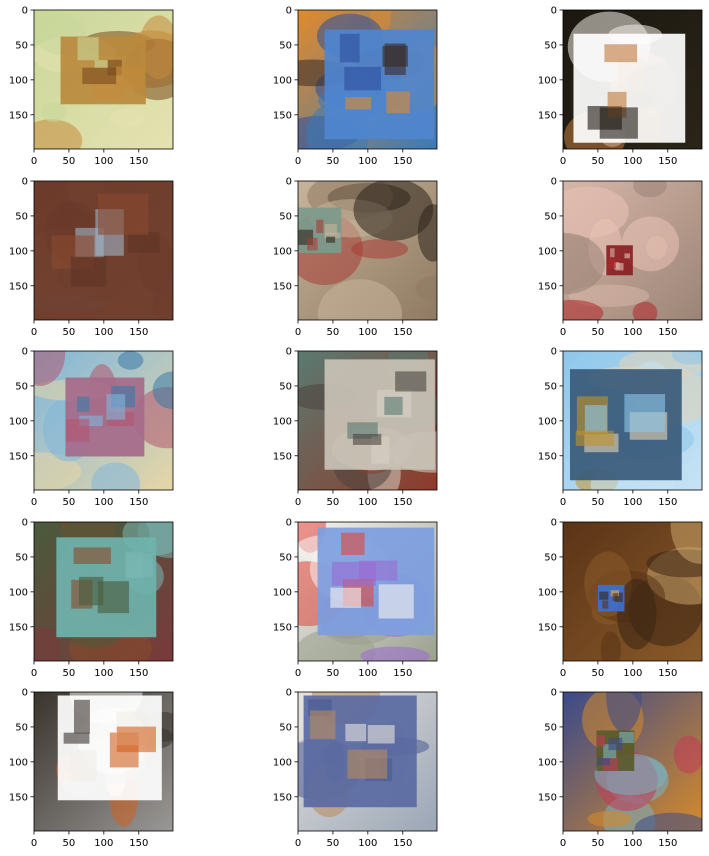 The height and width of the screenshot is (856, 709). What do you see at coordinates (620, 257) in the screenshot?
I see `panel-pink-figure: 0 50 100 150 0 50 100 150` at bounding box center [620, 257].